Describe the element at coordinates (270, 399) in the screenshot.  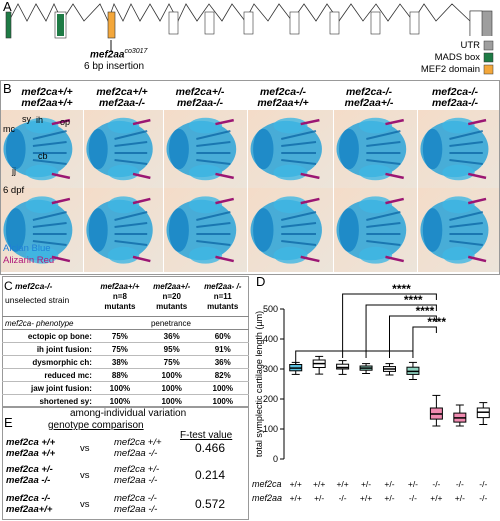
I see `y-tick-label: 200` at that location.